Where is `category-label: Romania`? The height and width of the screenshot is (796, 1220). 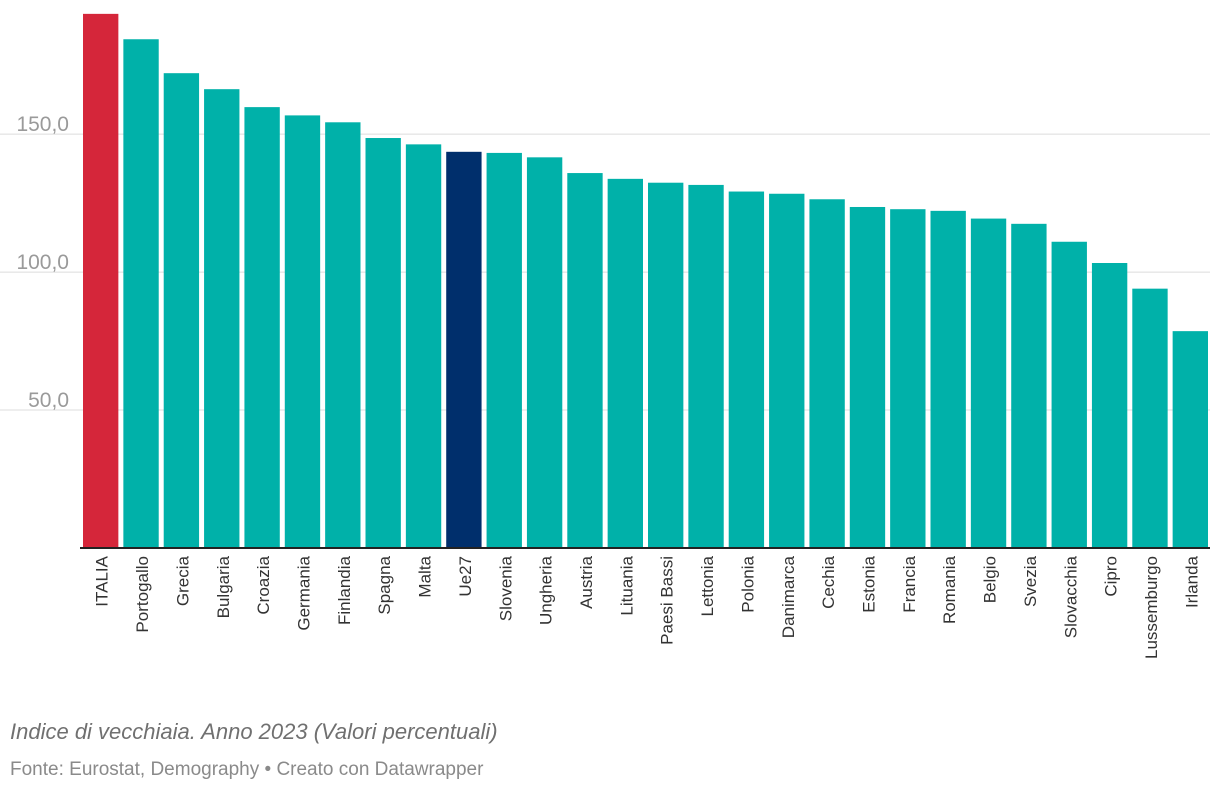
category-label: Romania is located at coordinates (949, 589).